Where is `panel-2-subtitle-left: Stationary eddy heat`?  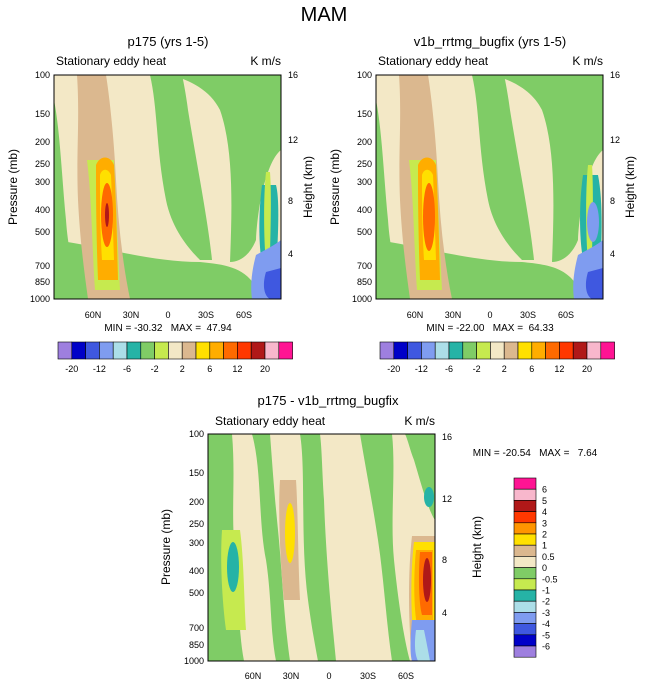 panel-2-subtitle-left: Stationary eddy heat is located at coordinates (433, 61).